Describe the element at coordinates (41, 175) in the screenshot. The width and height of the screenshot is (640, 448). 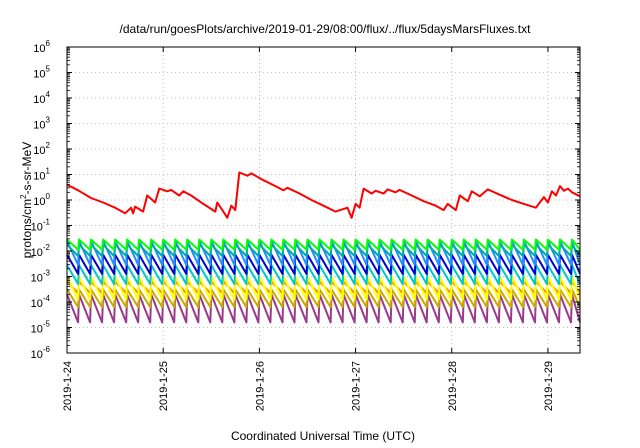
I see `y-tick-label: 10¹` at that location.